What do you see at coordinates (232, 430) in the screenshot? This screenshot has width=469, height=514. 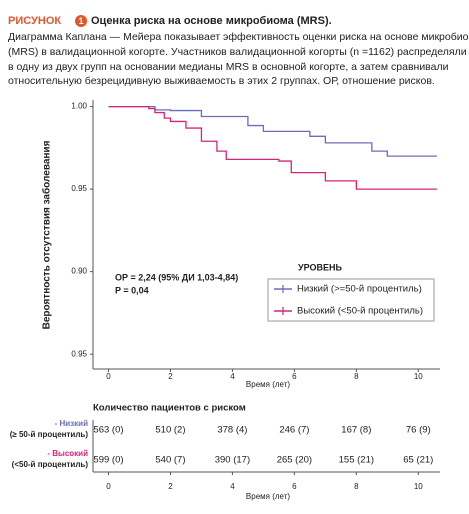 I see `risk-count: 378 (4)` at bounding box center [232, 430].